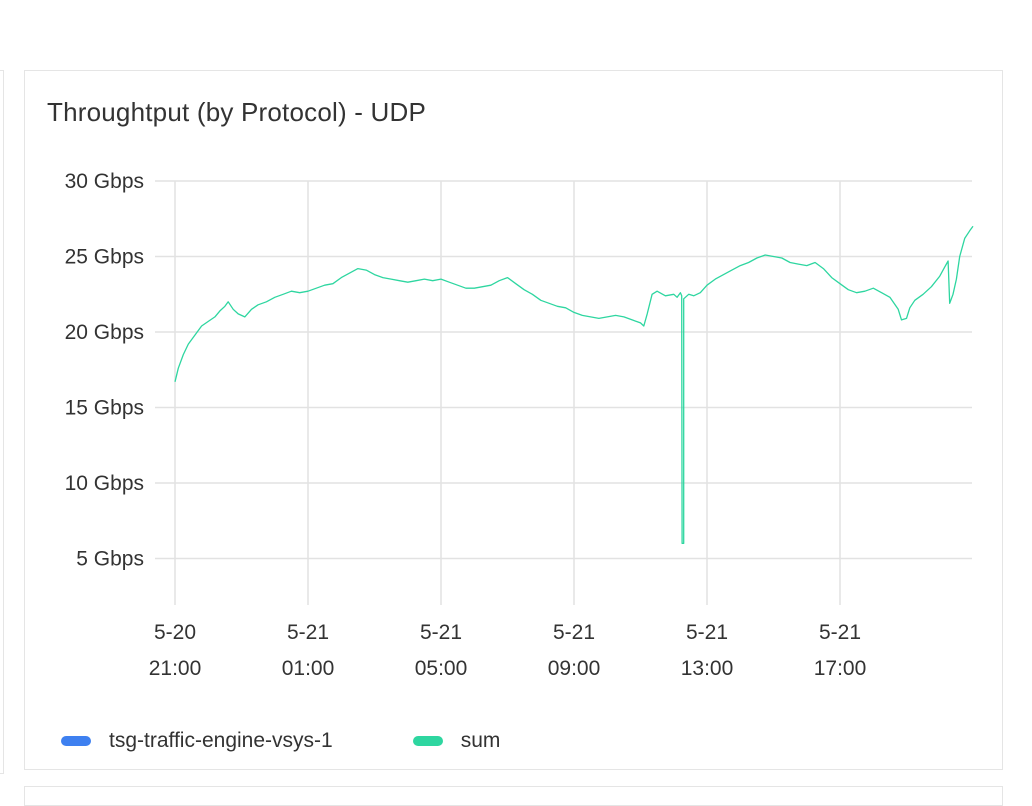  Describe the element at coordinates (237, 112) in the screenshot. I see `panel-title: Throughtput (by Protocol) - UDP` at that location.